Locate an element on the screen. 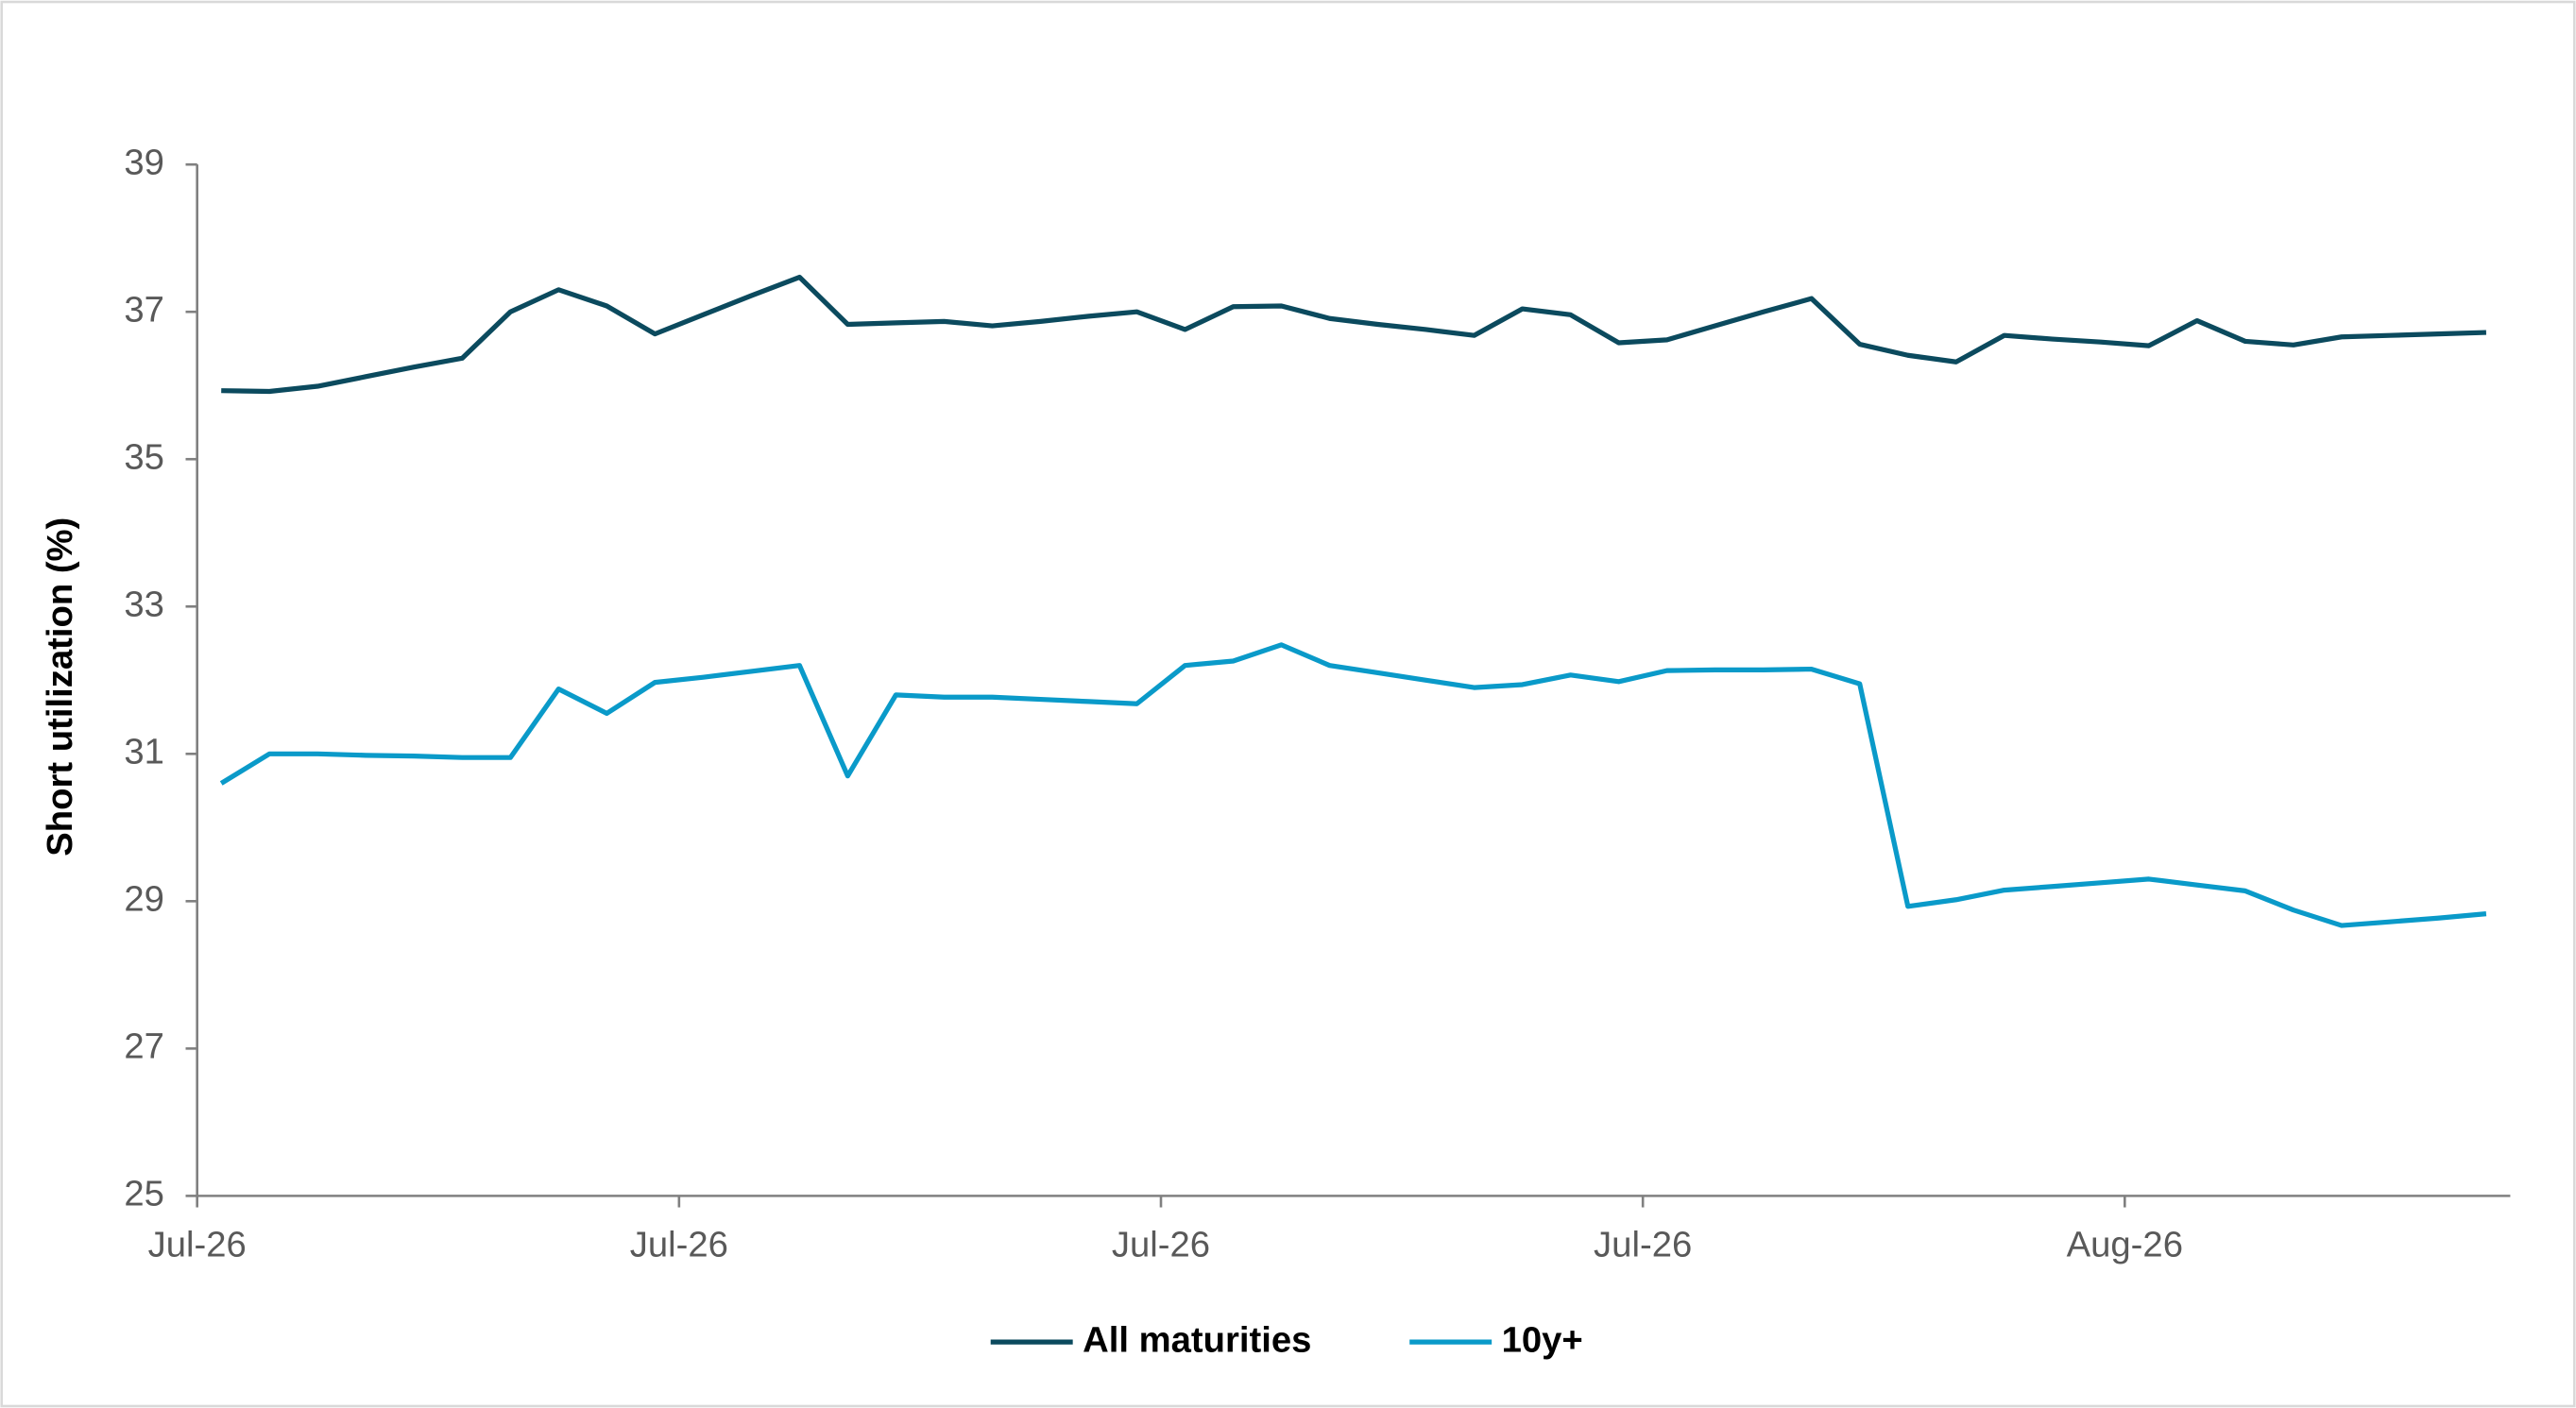  y-tick-label: 25 is located at coordinates (144, 1193).